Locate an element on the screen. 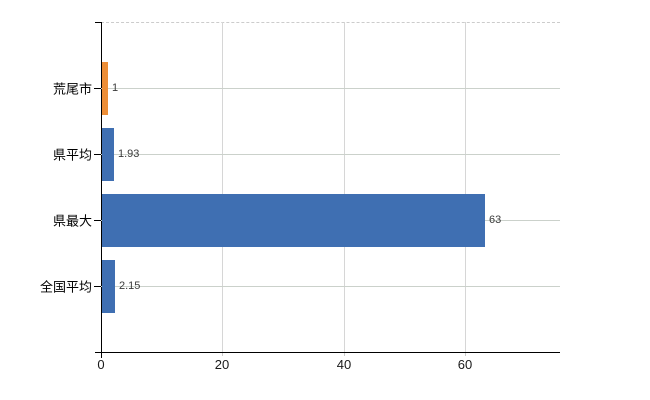 The height and width of the screenshot is (400, 650). x-axis-line is located at coordinates (327, 352).